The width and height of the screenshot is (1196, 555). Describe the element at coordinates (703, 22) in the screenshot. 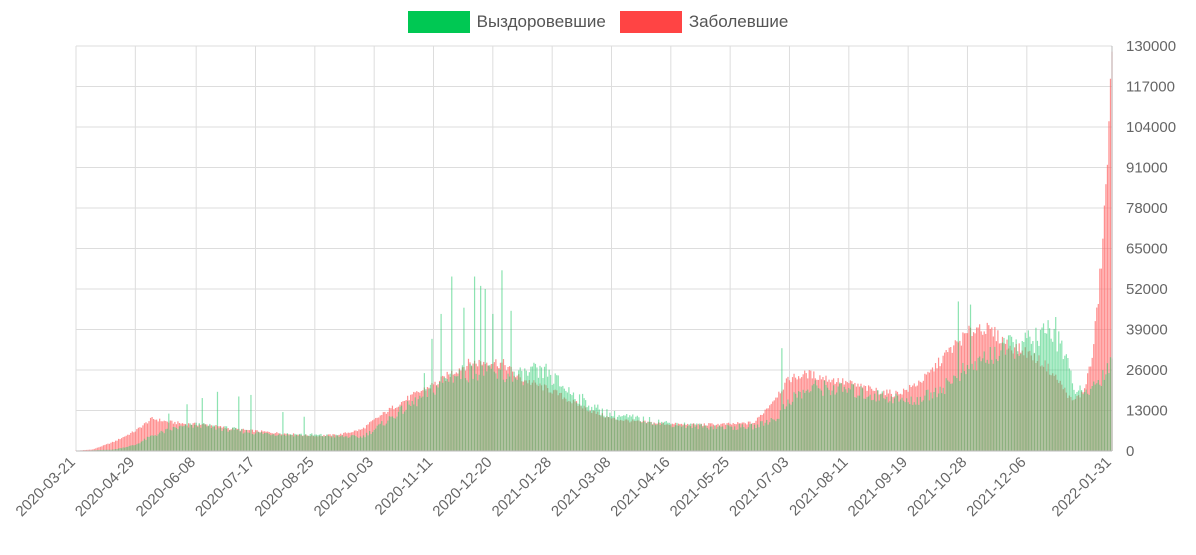

I see `legend-item-infected: Заболевшие` at that location.